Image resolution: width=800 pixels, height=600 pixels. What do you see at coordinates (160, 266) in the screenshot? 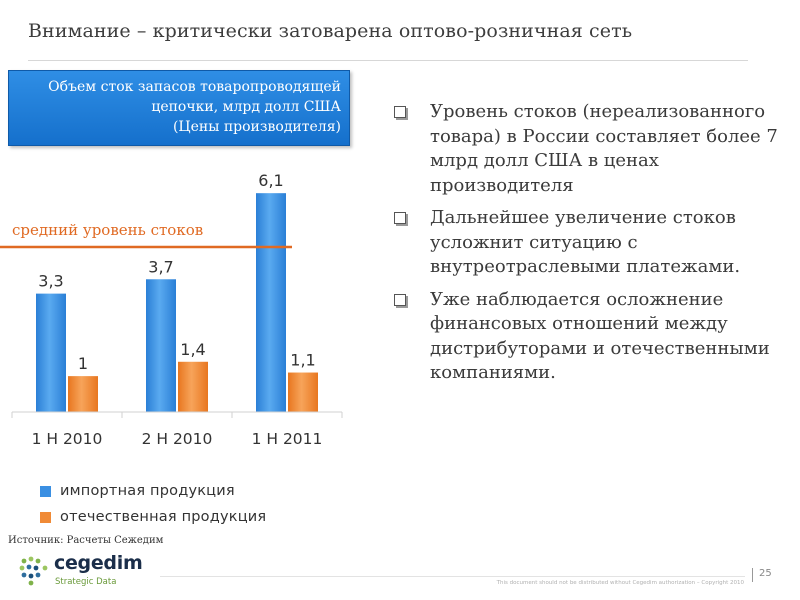
I see `data-label: 3,7` at bounding box center [160, 266].